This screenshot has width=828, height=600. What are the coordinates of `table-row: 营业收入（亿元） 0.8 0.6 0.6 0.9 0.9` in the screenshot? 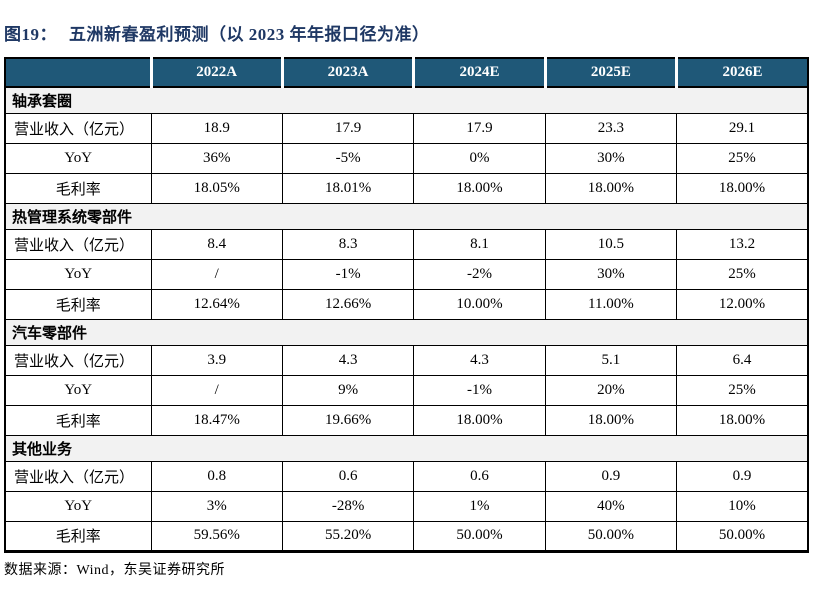 It's located at (406, 476).